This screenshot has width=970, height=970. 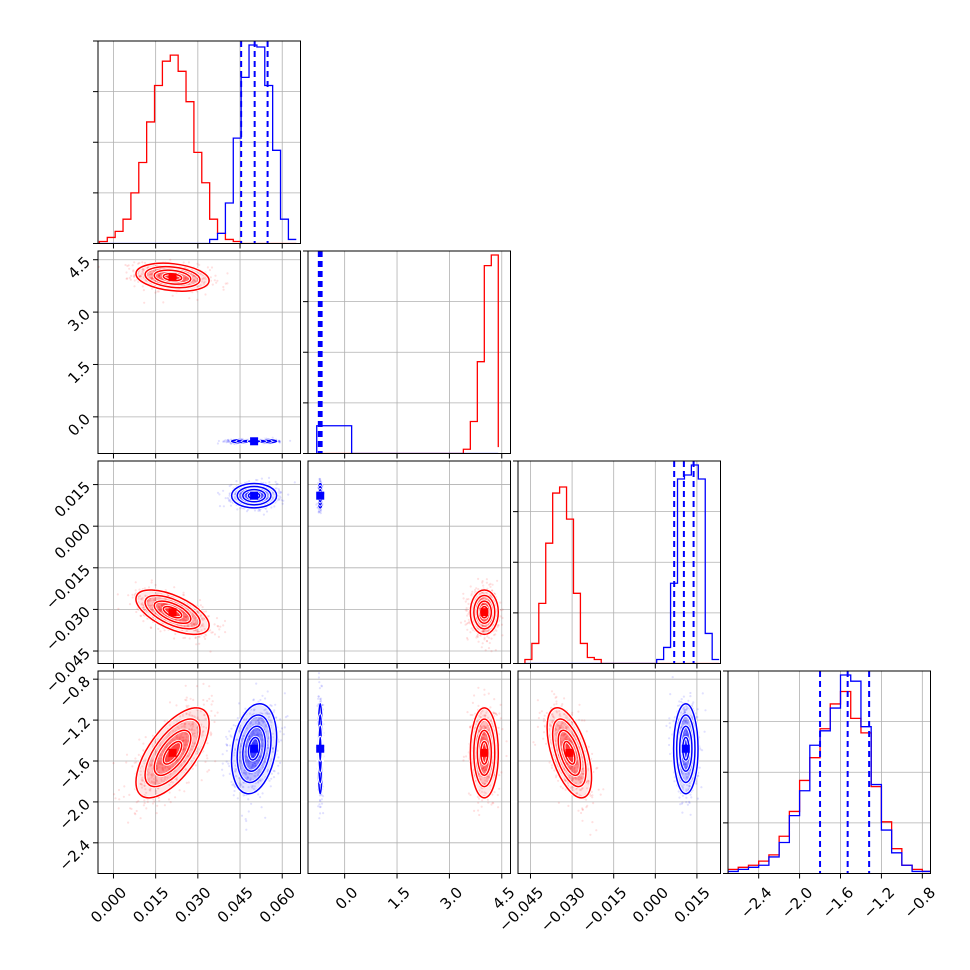 I want to click on panel-frame, so click(x=199, y=352).